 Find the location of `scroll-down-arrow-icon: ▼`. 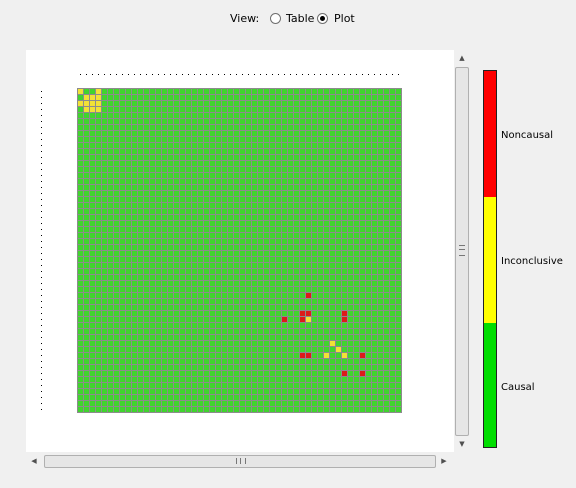

scroll-down-arrow-icon: ▼ is located at coordinates (462, 444).